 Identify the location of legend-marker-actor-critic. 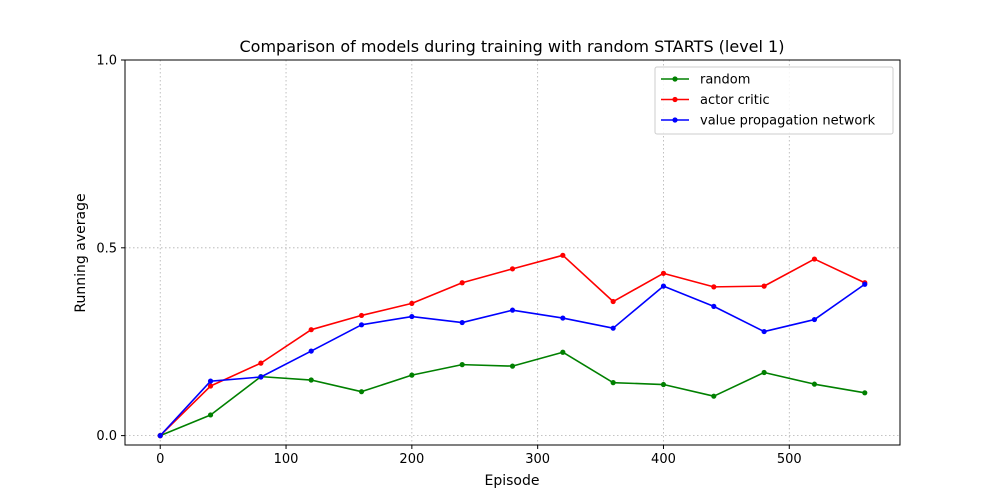
(675, 99).